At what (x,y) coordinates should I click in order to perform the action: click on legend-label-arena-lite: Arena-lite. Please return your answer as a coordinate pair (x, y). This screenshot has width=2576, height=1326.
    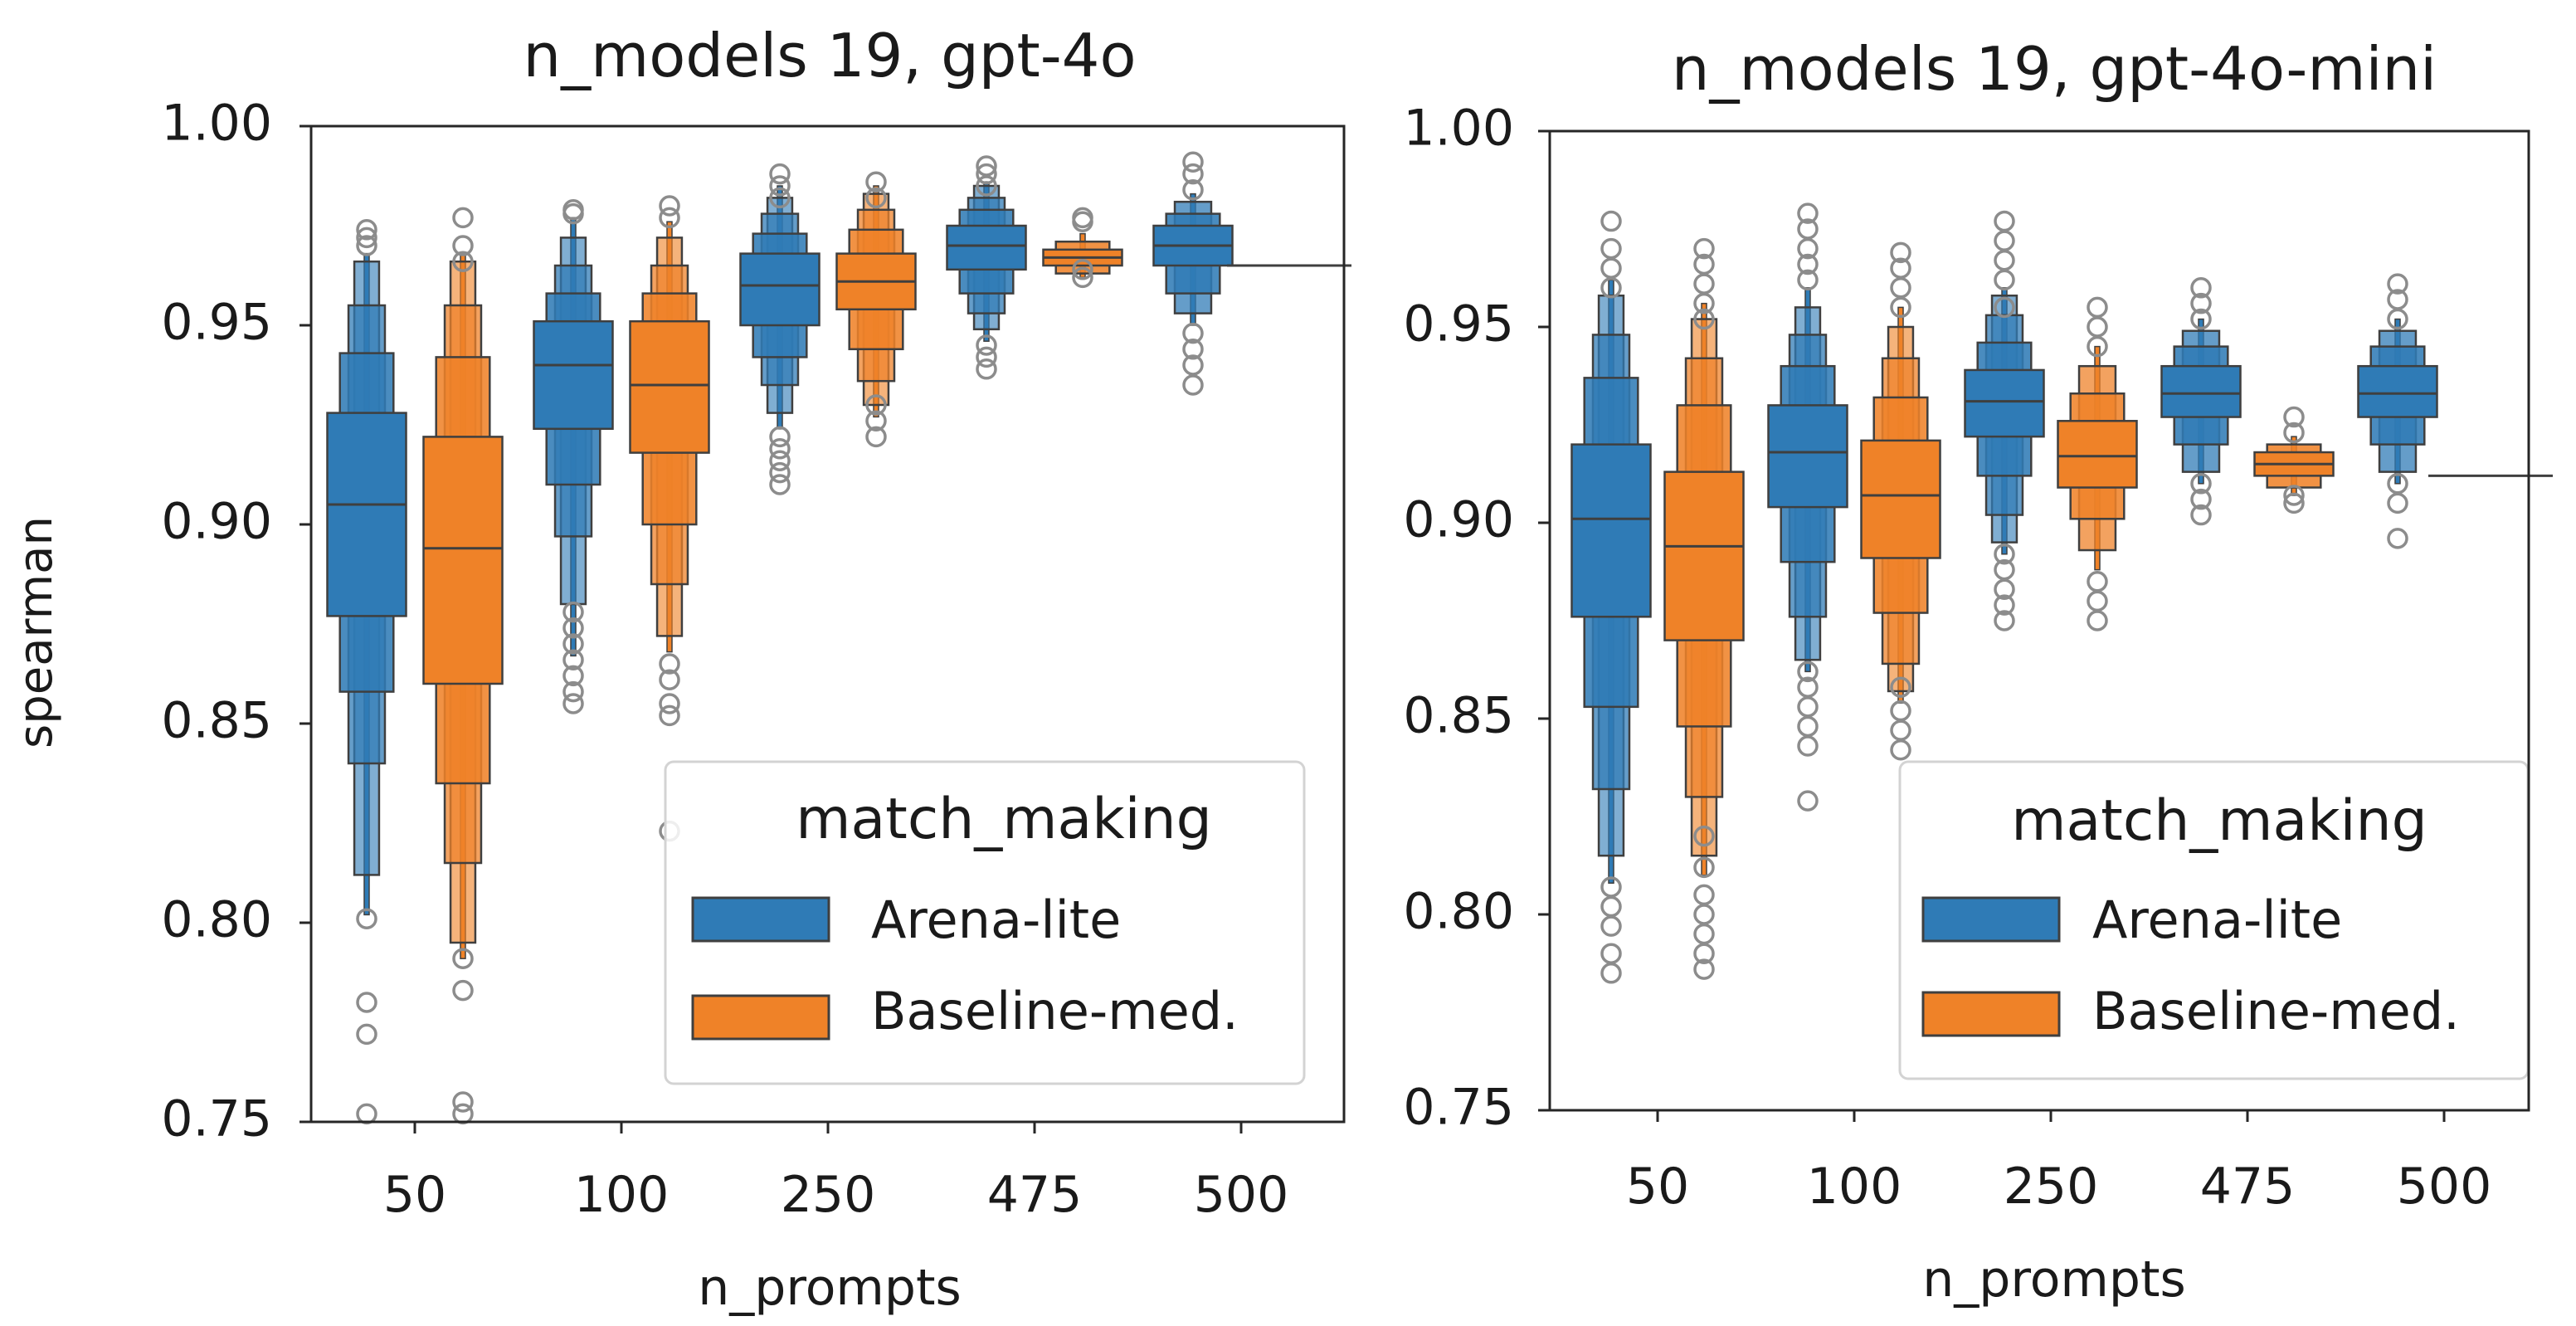
    Looking at the image, I should click on (996, 920).